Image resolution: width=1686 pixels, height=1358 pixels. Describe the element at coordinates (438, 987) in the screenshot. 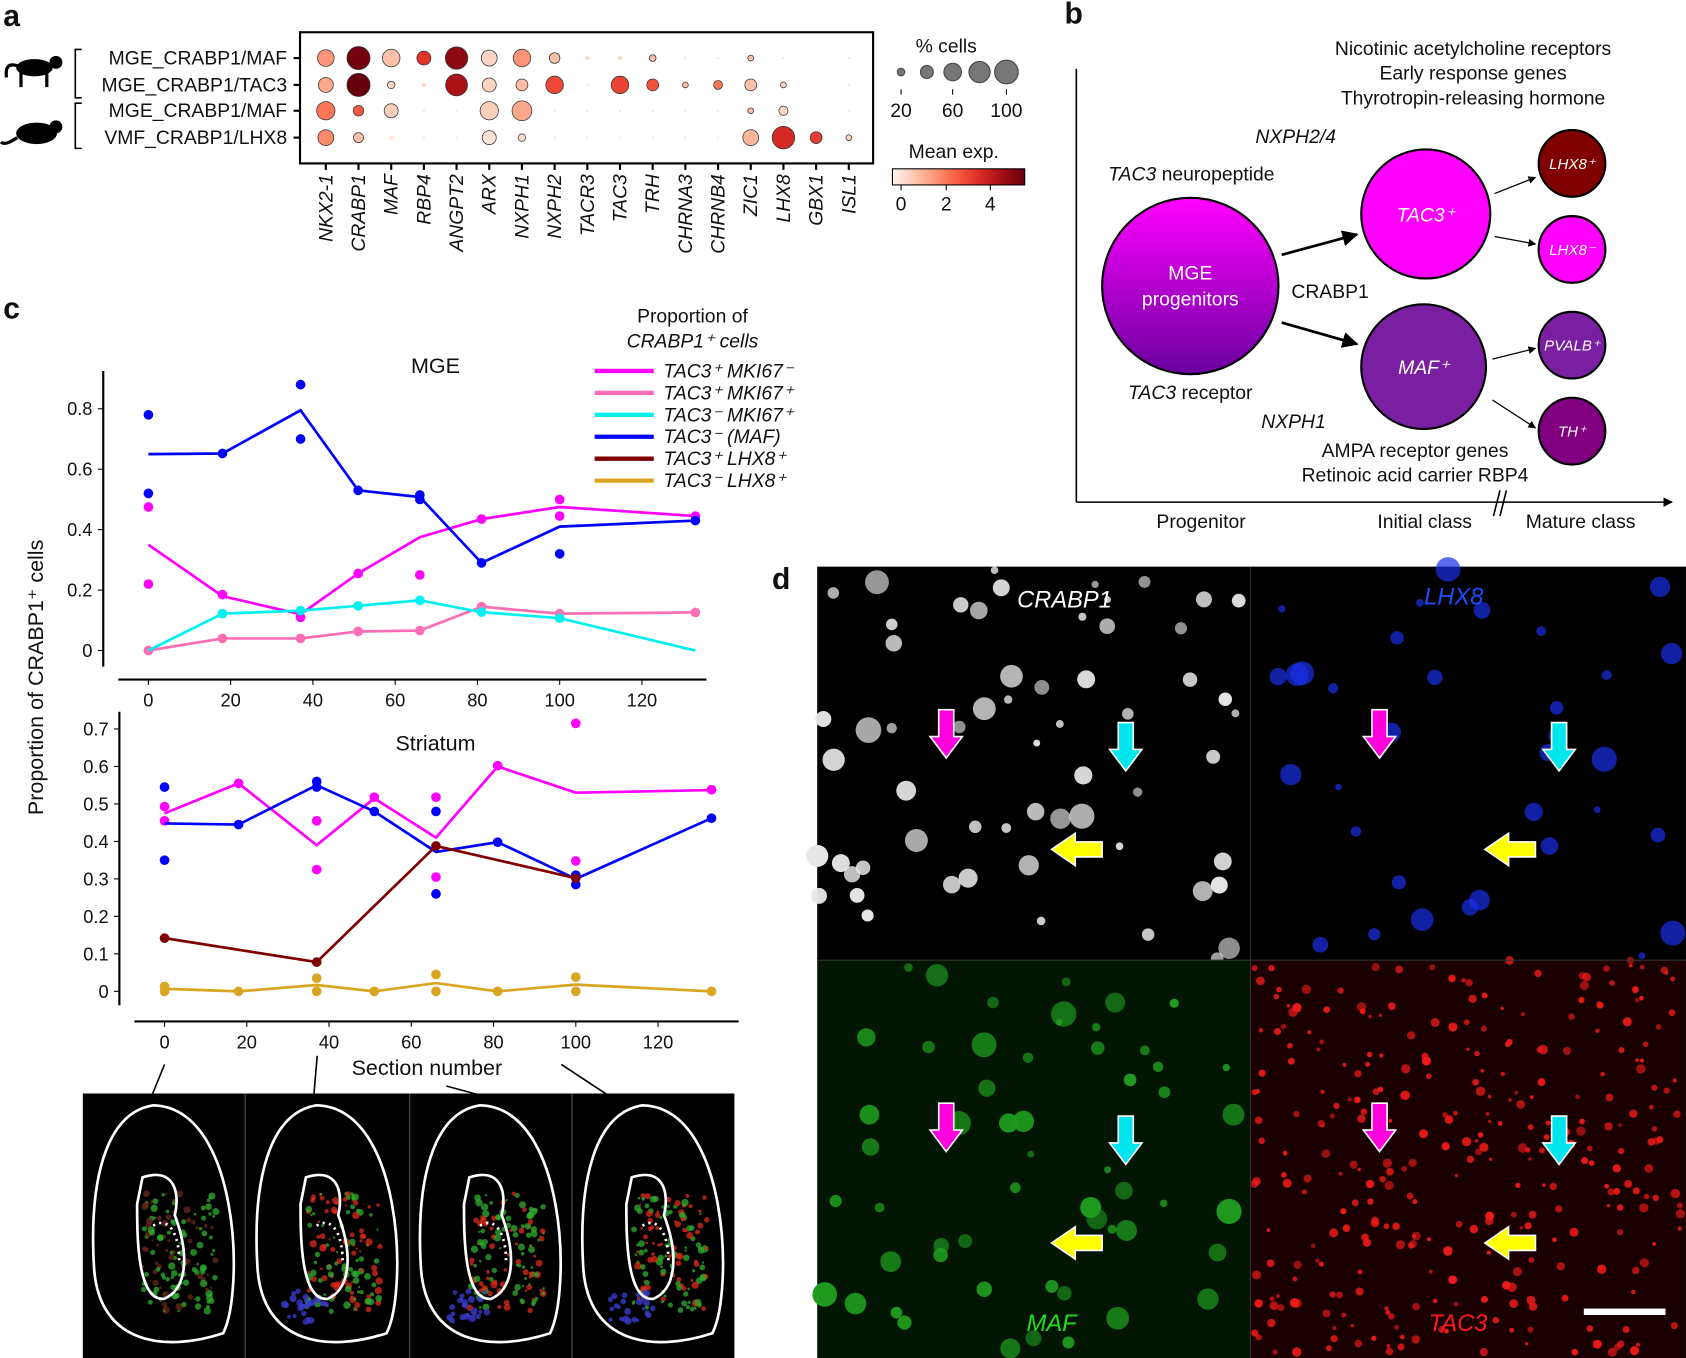

I see `series-line` at that location.